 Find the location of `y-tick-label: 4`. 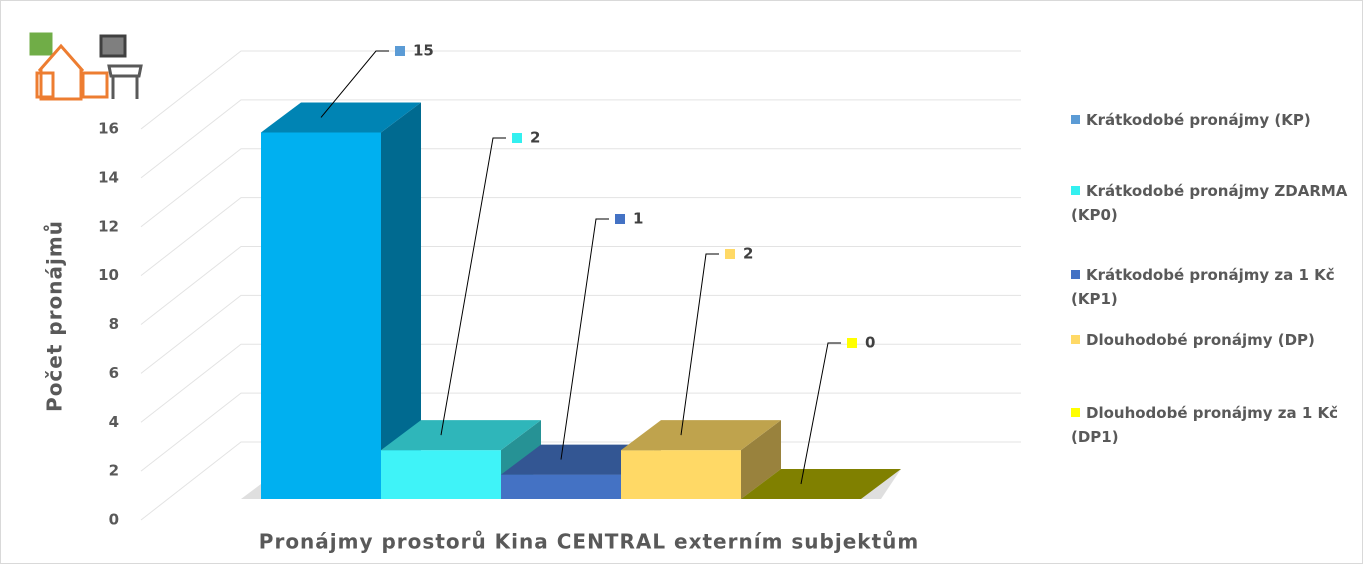

y-tick-label: 4 is located at coordinates (114, 422).